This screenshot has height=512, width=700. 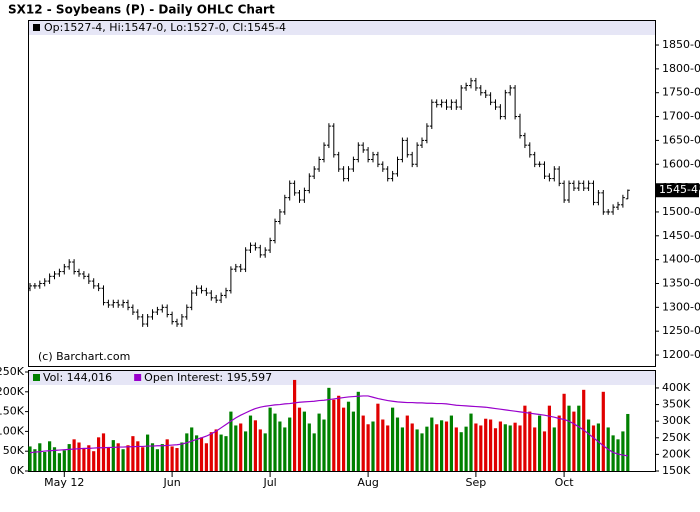 I want to click on y-tick-label: 1300-0, so click(x=681, y=306).